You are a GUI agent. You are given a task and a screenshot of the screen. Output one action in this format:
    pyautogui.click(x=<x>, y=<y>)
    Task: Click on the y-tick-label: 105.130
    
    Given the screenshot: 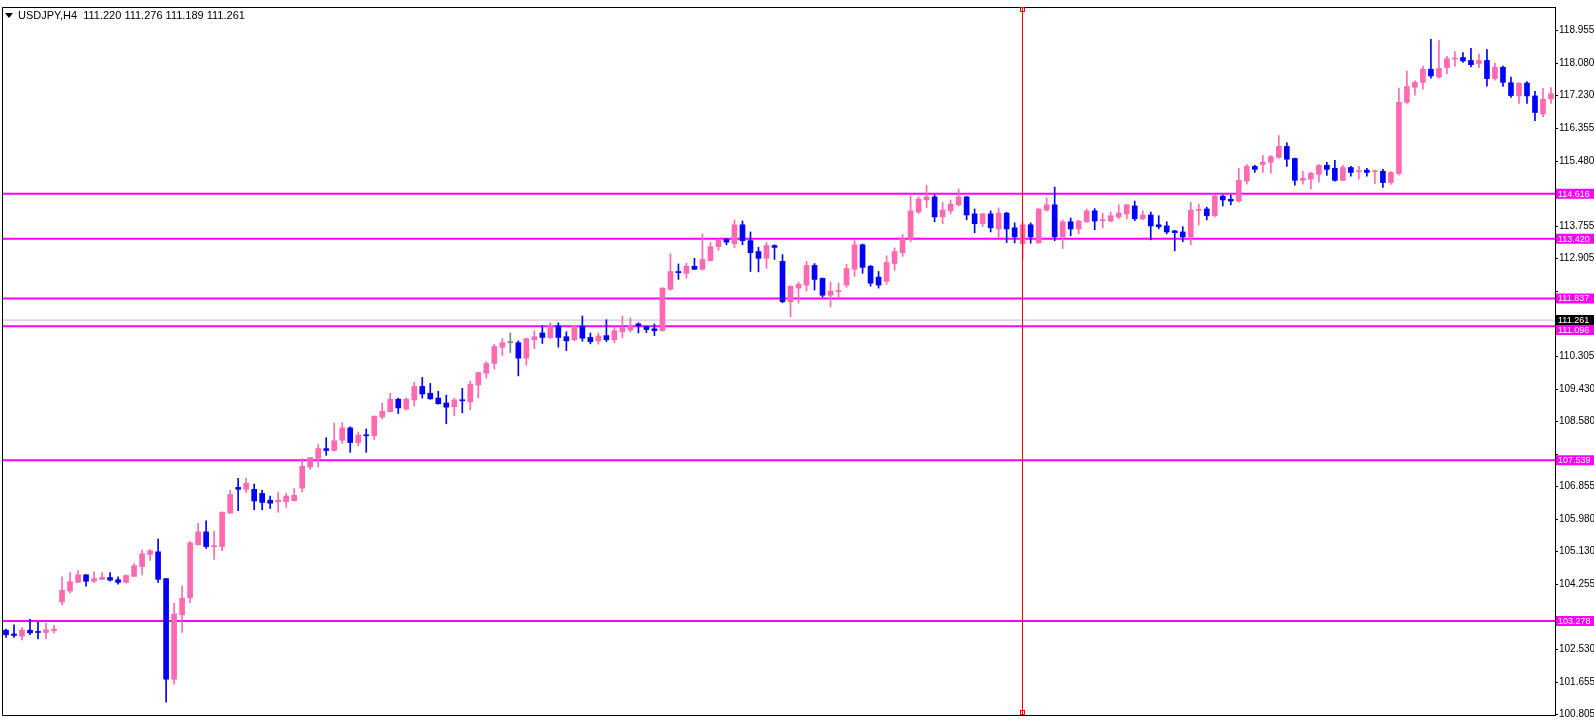 What is the action you would take?
    pyautogui.click(x=1576, y=550)
    